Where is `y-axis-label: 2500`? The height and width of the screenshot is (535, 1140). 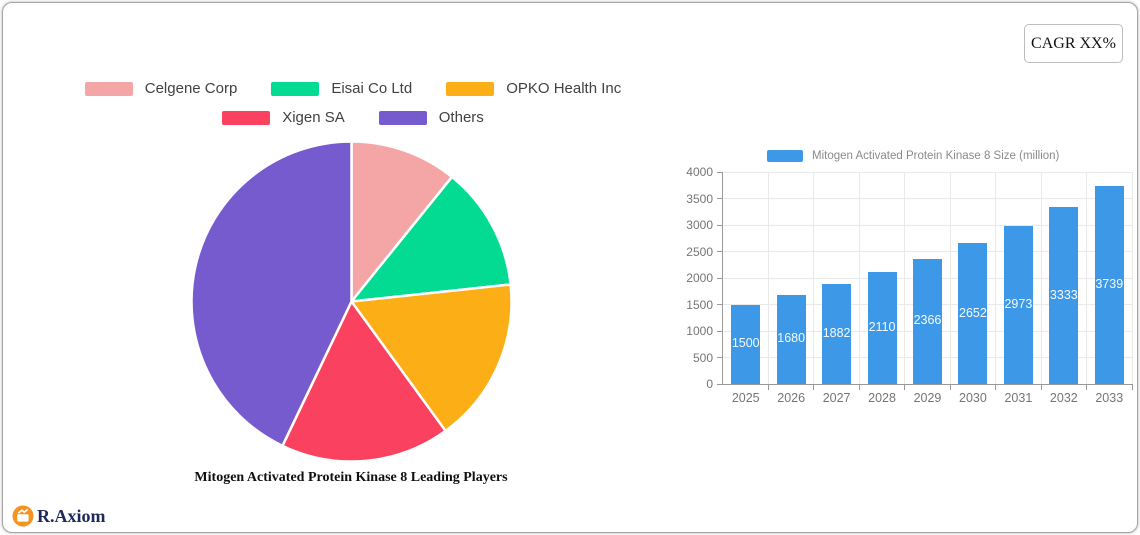
y-axis-label: 2500 is located at coordinates (699, 251).